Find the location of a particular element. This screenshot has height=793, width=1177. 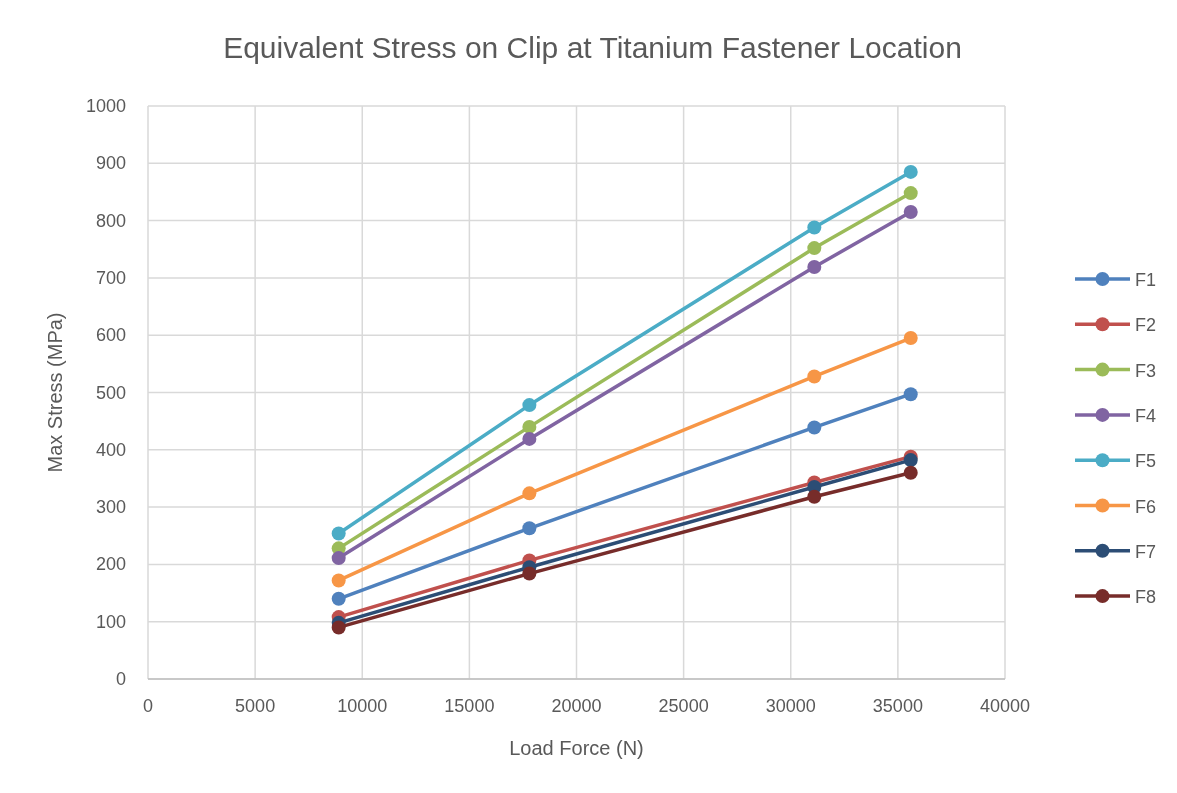

y-tick-label: 800 is located at coordinates (110, 220).